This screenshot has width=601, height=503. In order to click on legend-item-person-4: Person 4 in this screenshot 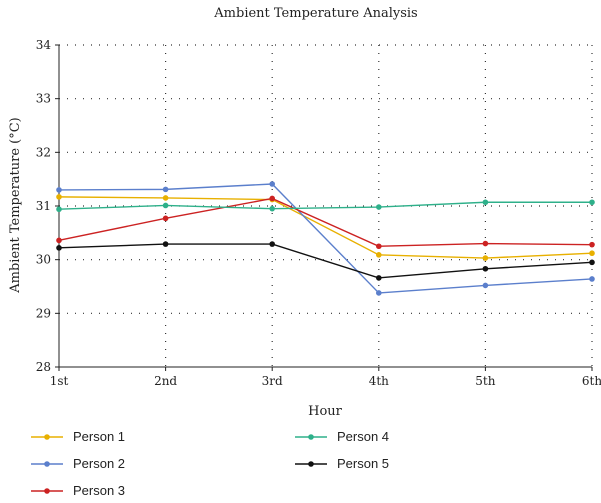, I will do `click(342, 436)`.